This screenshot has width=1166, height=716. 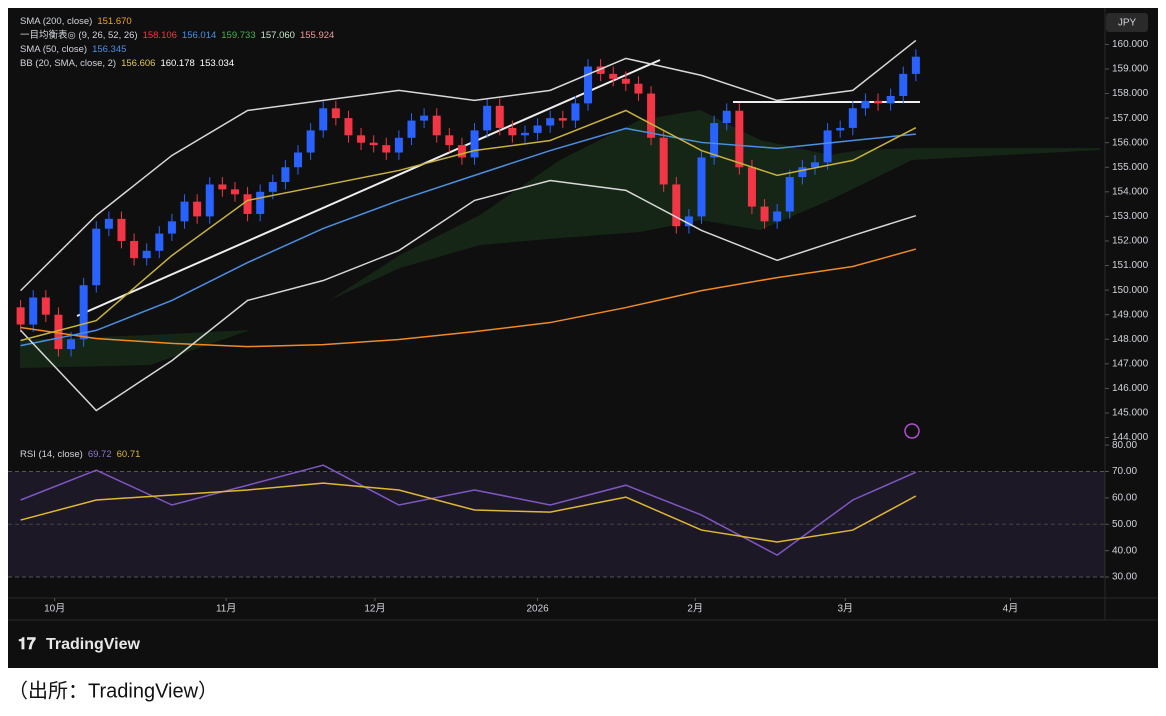 I want to click on y-tick-label: 158.000, so click(x=1130, y=93).